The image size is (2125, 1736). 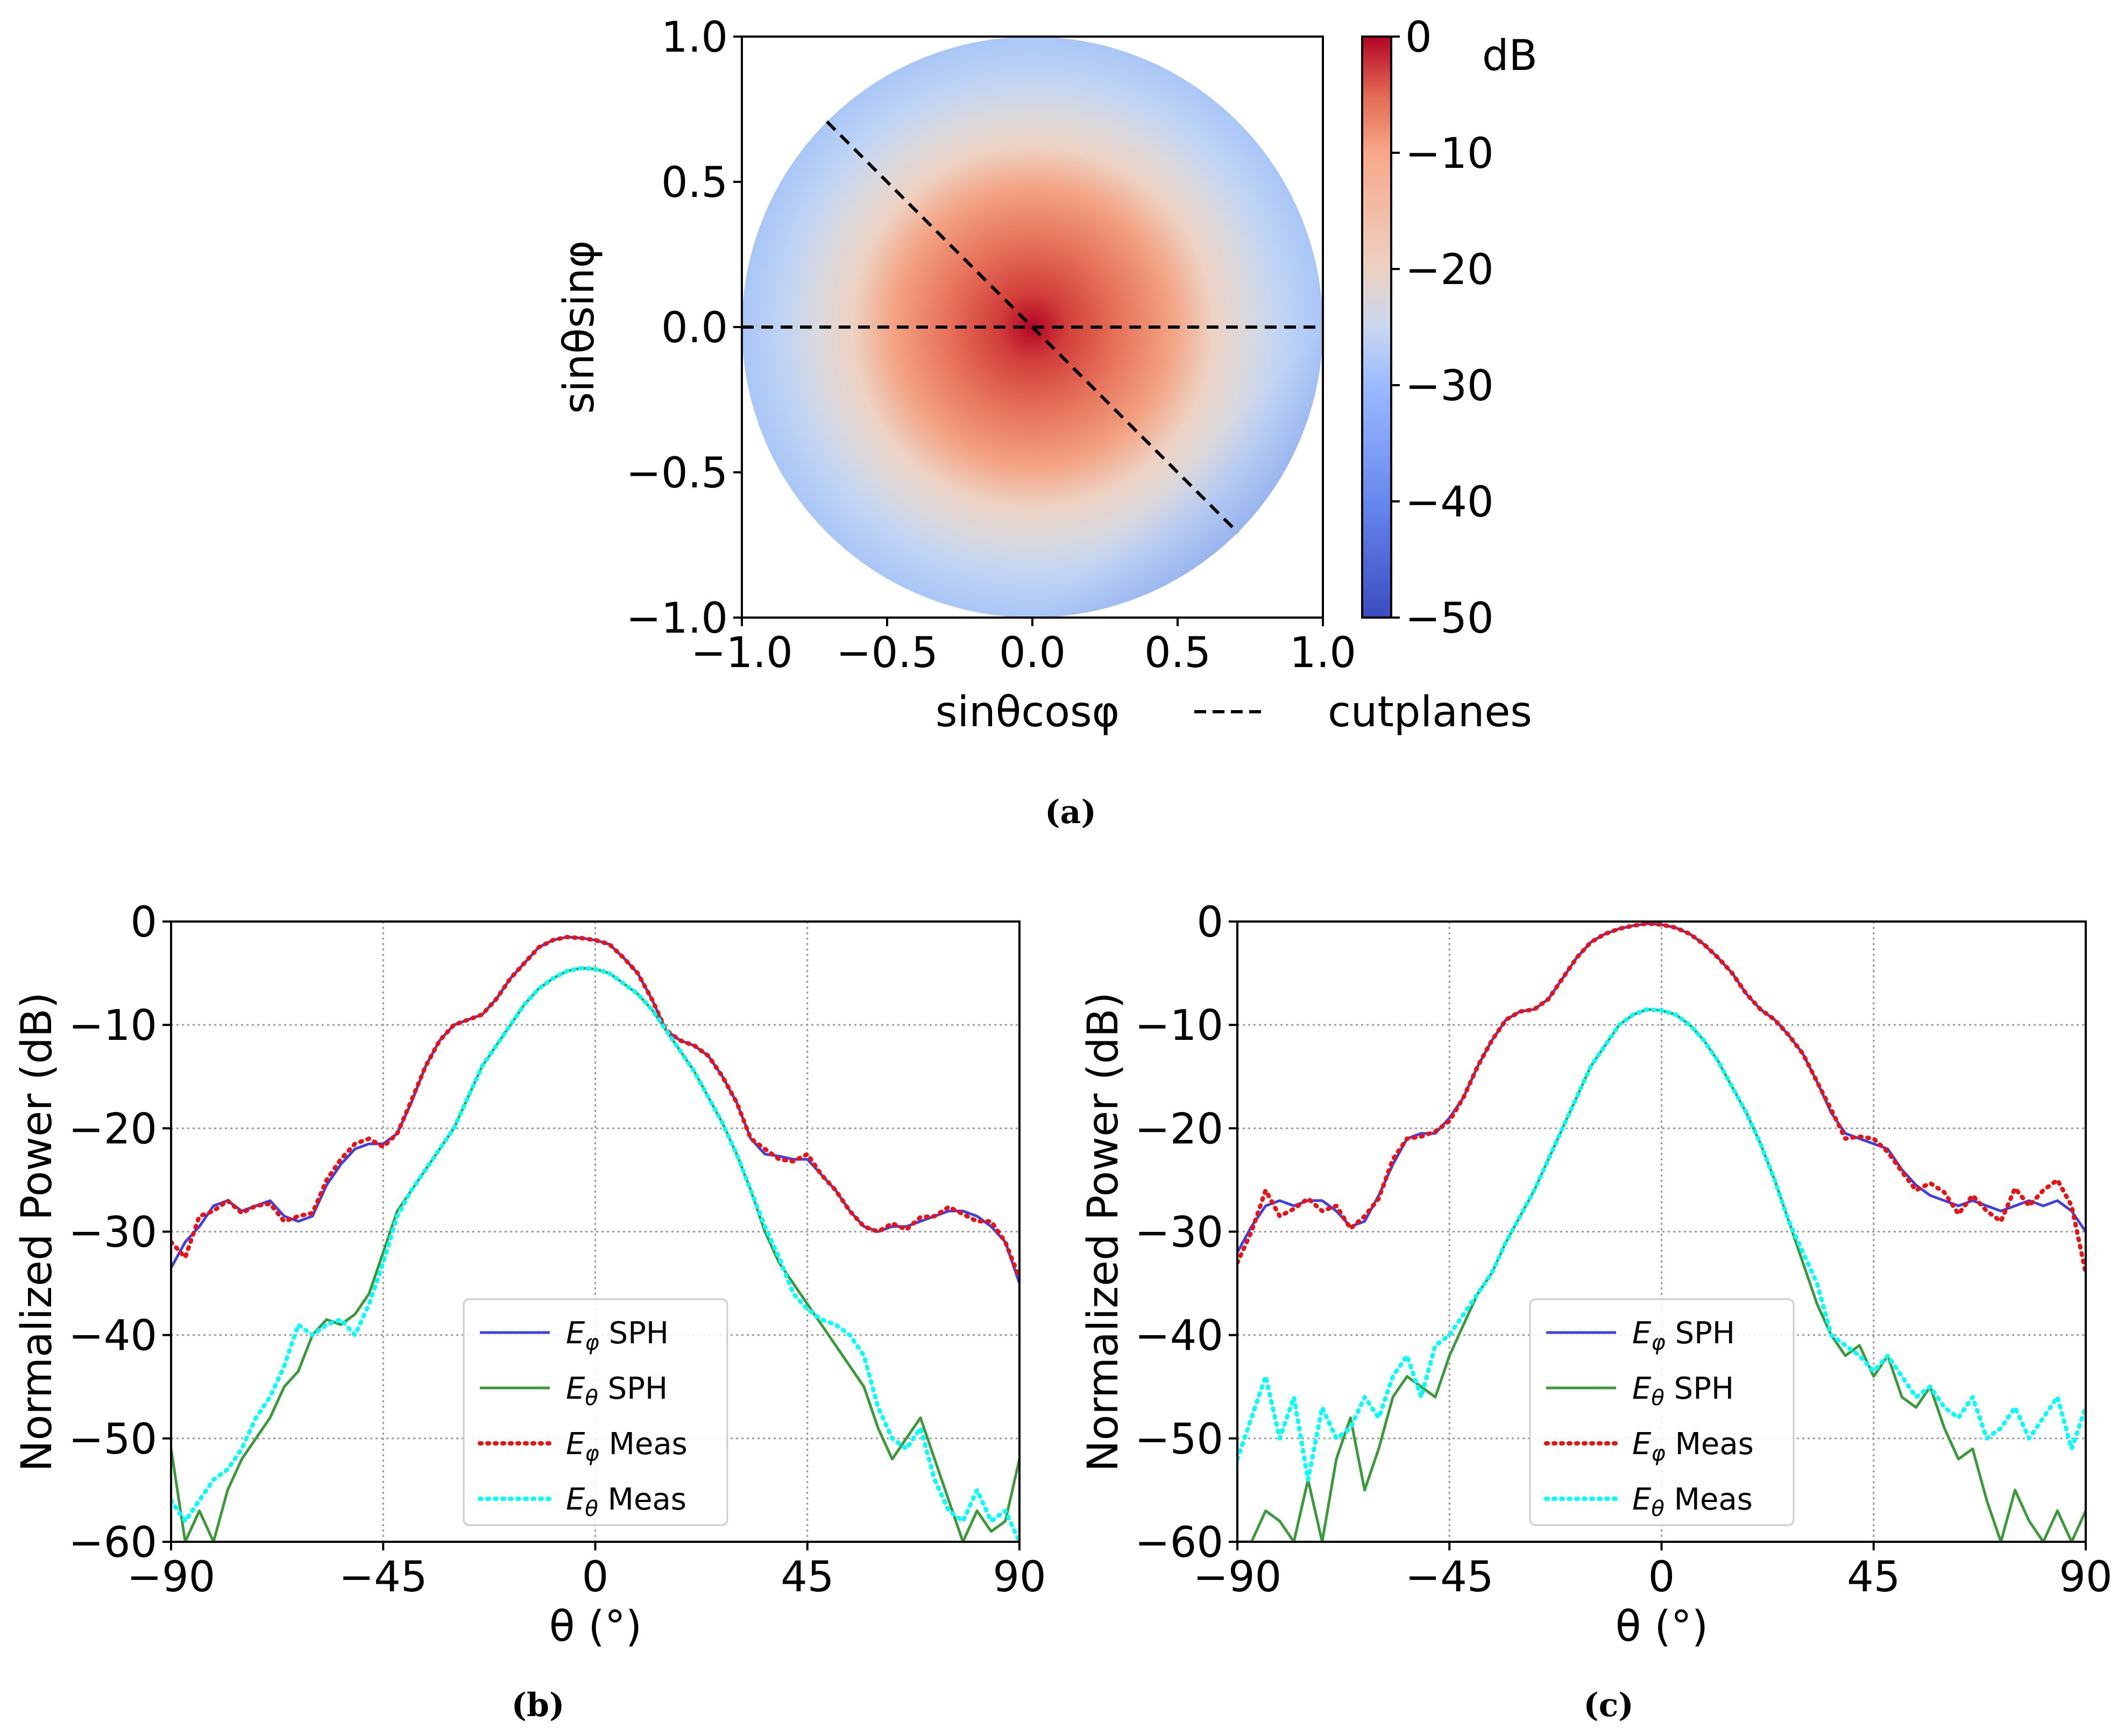 What do you see at coordinates (677, 473) in the screenshot?
I see `y-tick-label-a: −0.5` at bounding box center [677, 473].